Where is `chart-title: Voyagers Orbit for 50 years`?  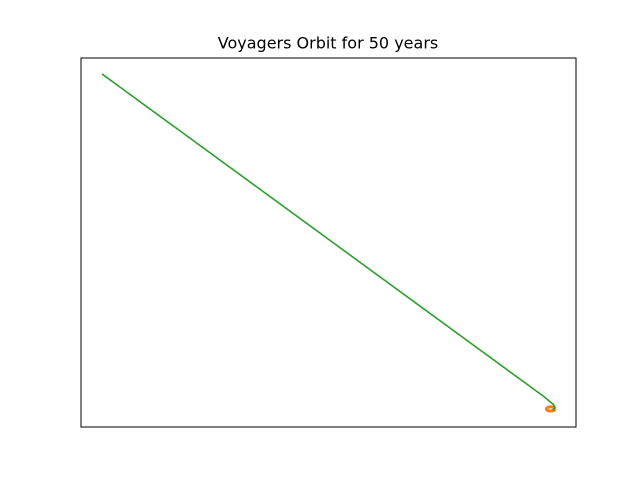 chart-title: Voyagers Orbit for 50 years is located at coordinates (328, 43).